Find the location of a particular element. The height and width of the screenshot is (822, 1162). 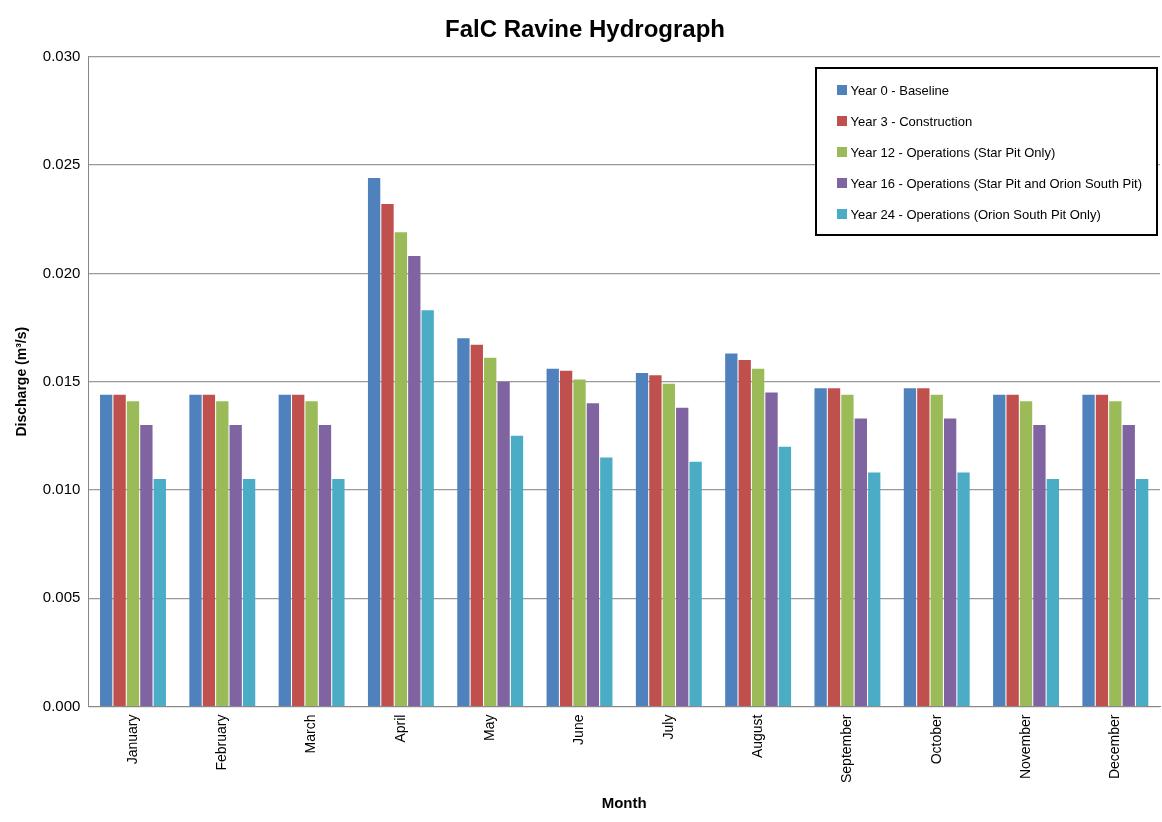

x-tick-label: November is located at coordinates (1024, 747).